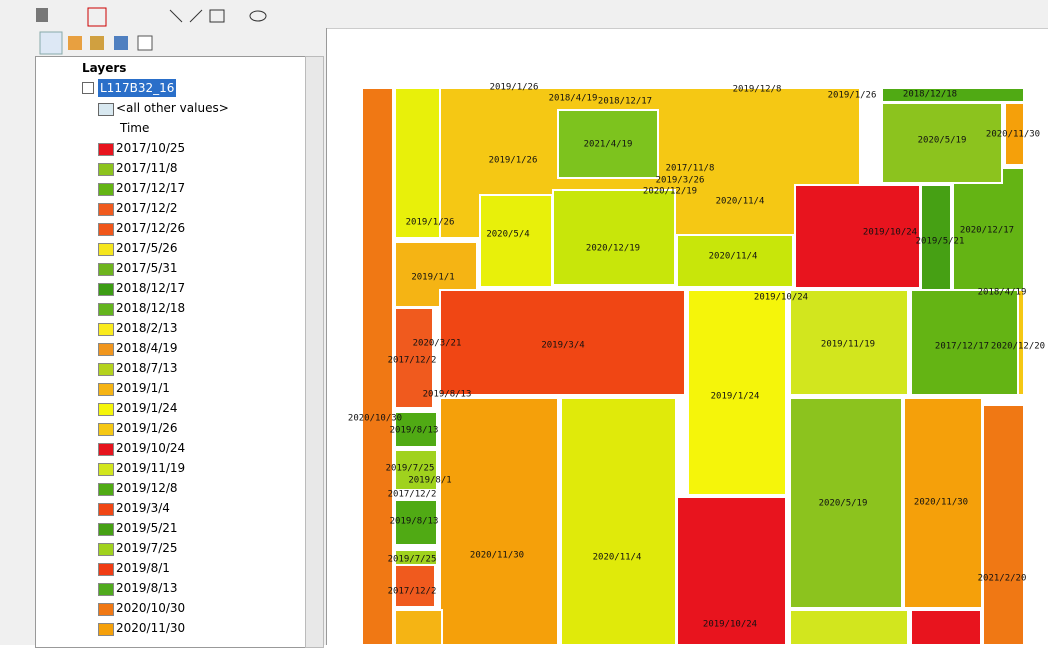 Image resolution: width=1048 pixels, height=648 pixels. What do you see at coordinates (147, 268) in the screenshot?
I see `legend-label: 2017/5/31` at bounding box center [147, 268].